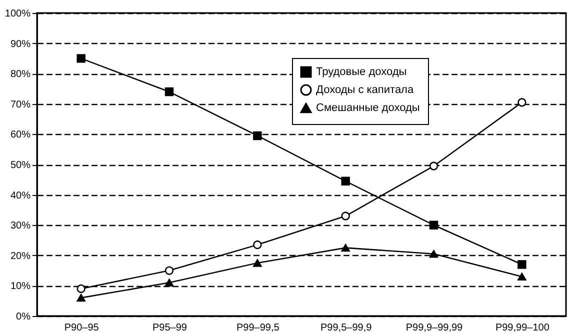 This screenshot has width=570, height=336. What do you see at coordinates (361, 72) in the screenshot?
I see `legend-label: Трудовые доходы` at bounding box center [361, 72].